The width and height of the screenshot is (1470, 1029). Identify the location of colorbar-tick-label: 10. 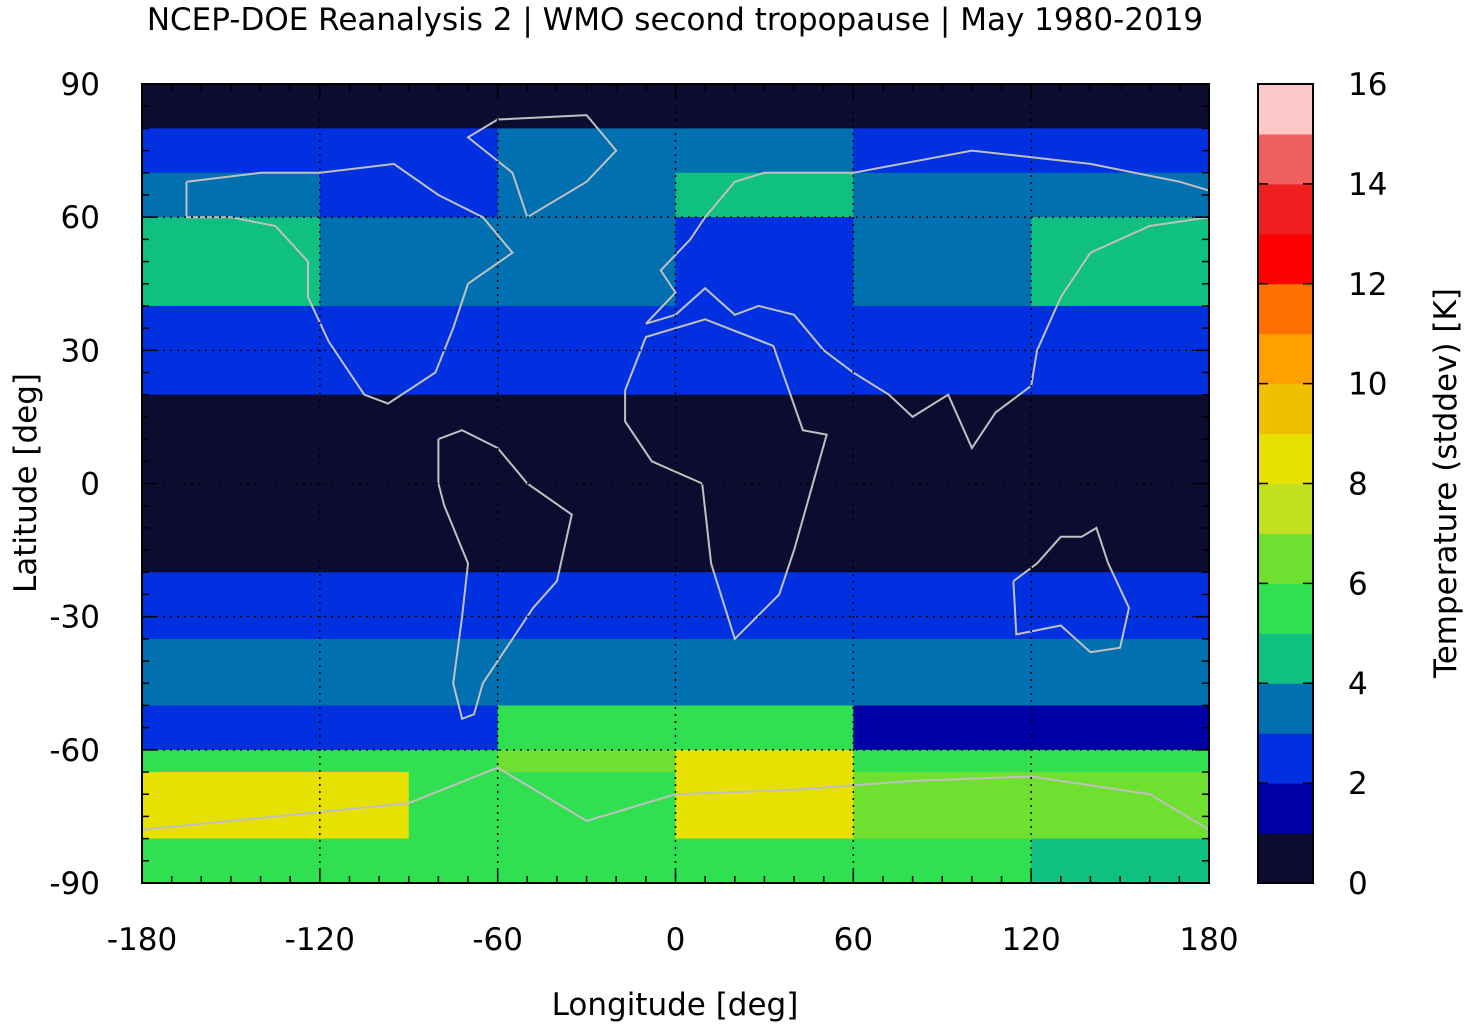
(1367, 385).